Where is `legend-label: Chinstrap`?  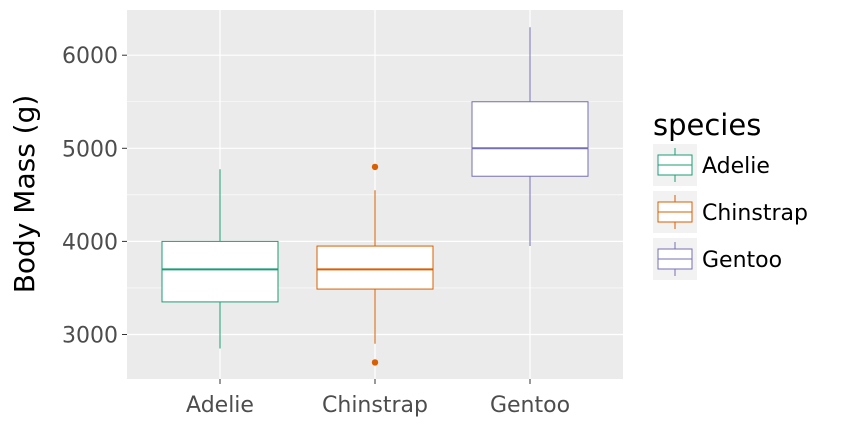
legend-label: Chinstrap is located at coordinates (755, 213).